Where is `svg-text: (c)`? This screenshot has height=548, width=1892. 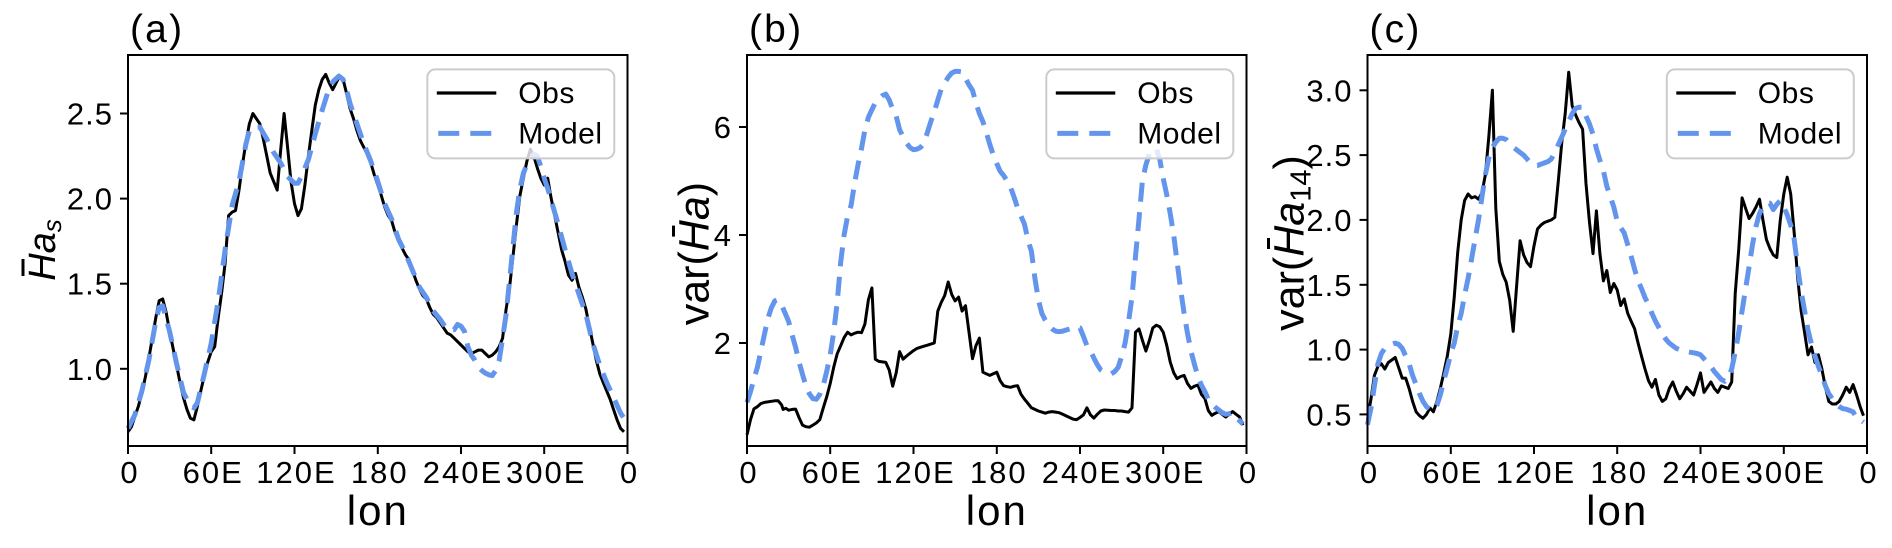
svg-text: (c) is located at coordinates (1396, 29).